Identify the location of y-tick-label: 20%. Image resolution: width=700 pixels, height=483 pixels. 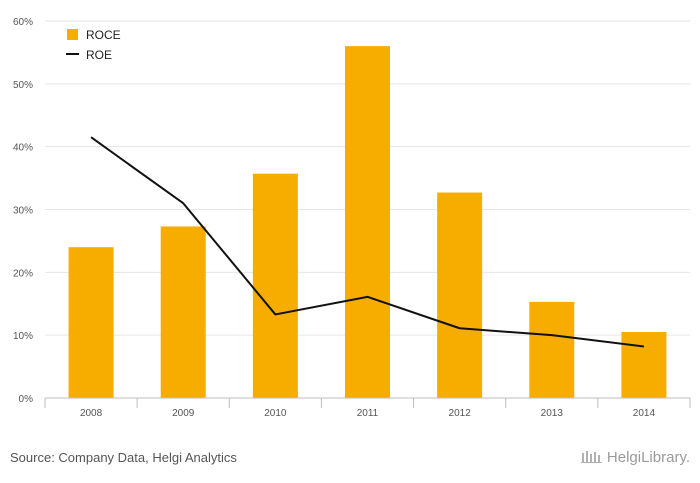
(23, 273).